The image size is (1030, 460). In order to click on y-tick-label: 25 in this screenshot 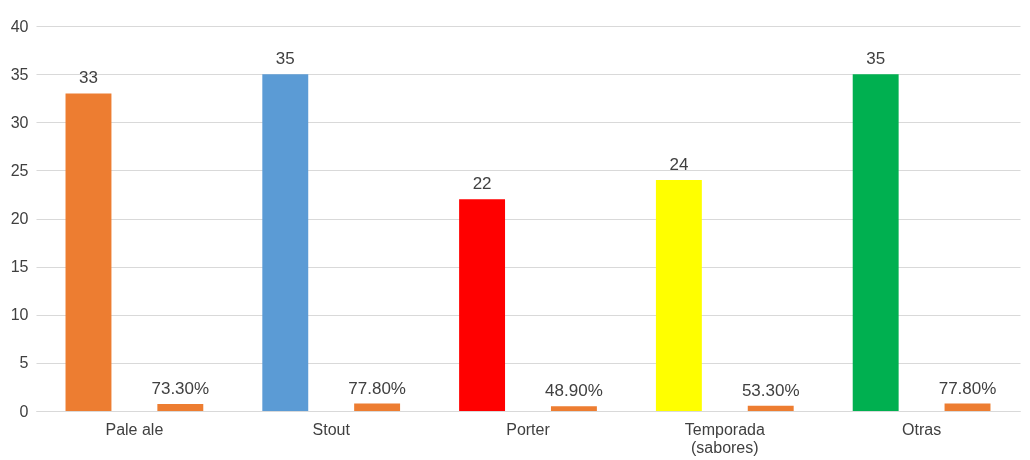, I will do `click(19, 170)`.